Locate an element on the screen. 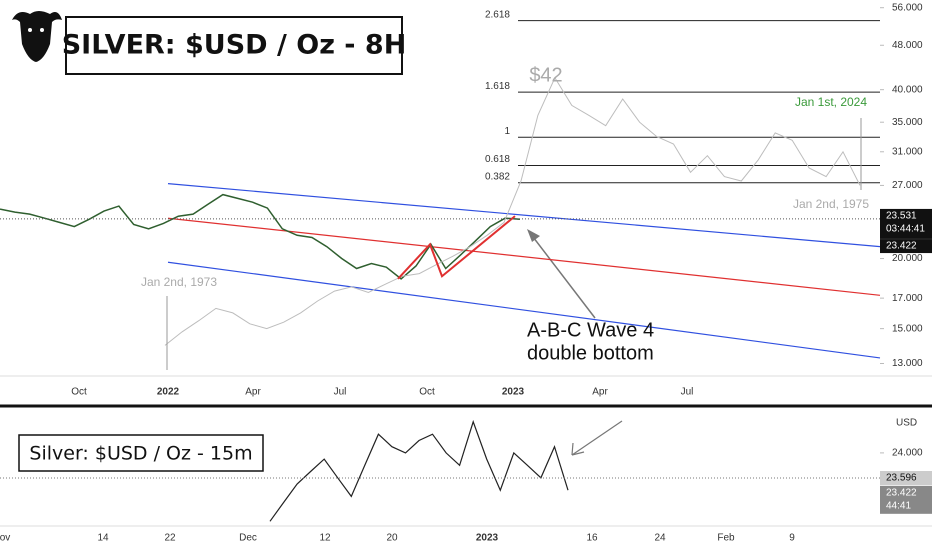  fib-label: 1.618 is located at coordinates (497, 86).